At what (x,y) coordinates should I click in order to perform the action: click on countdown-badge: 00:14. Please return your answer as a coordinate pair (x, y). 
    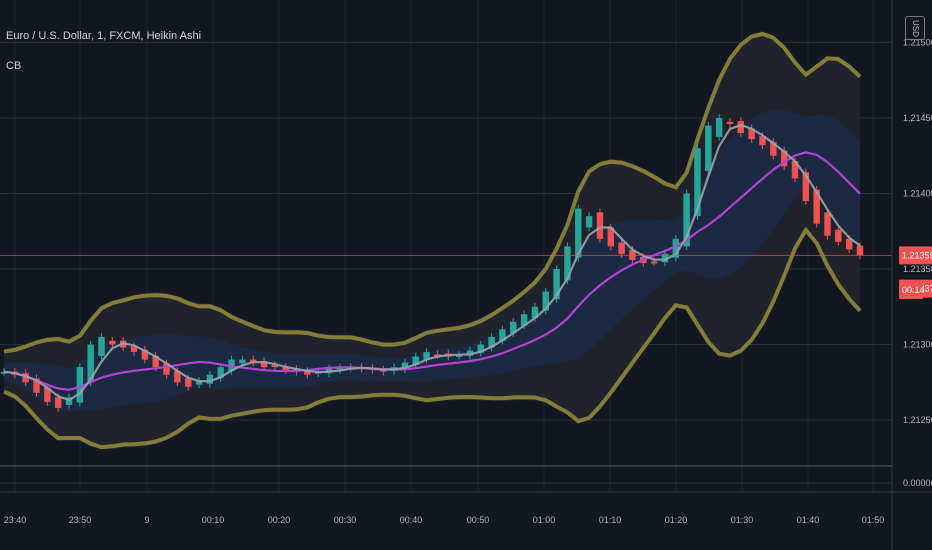
    Looking at the image, I should click on (913, 290).